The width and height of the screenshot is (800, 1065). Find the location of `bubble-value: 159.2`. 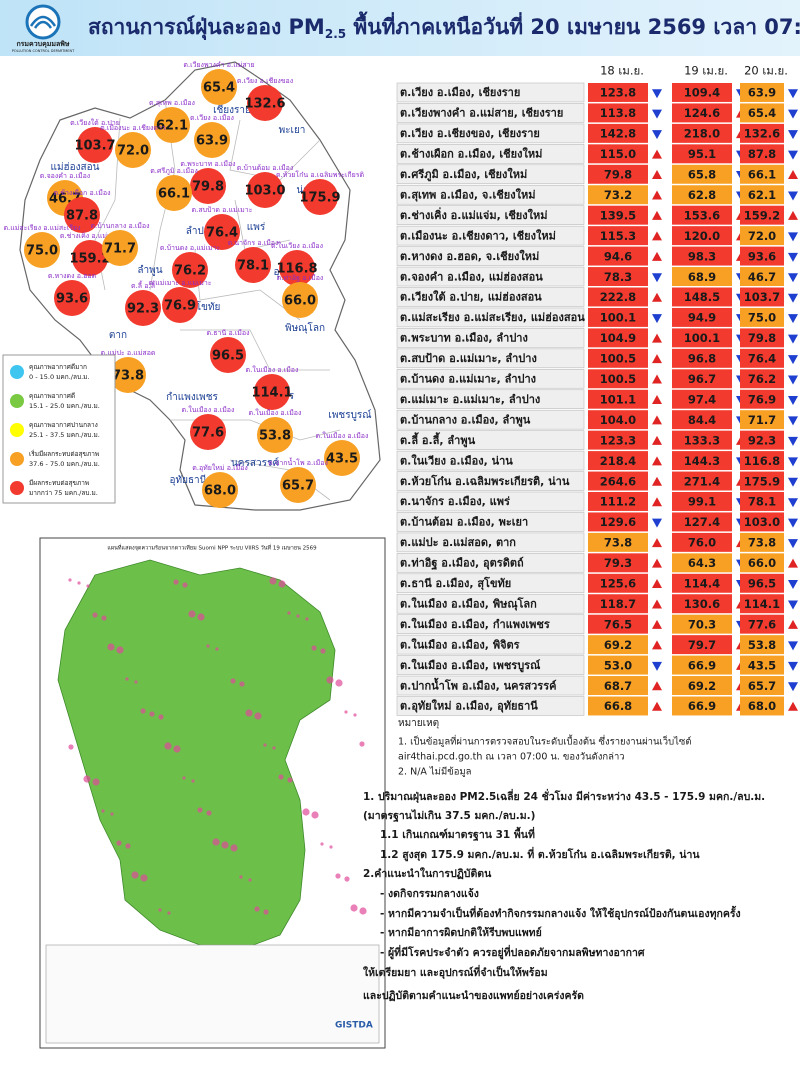

bubble-value: 159.2 is located at coordinates (89, 259).